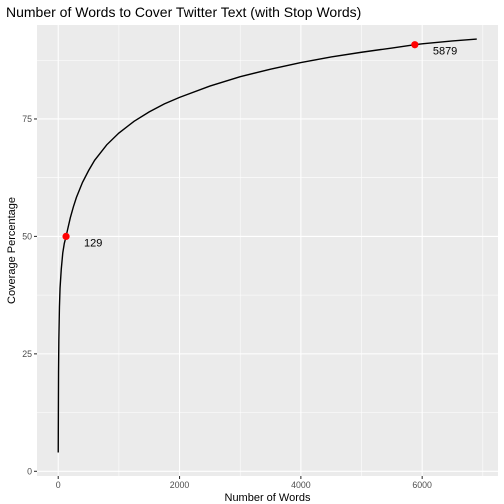 The image size is (504, 504). I want to click on x-tick-label: 6000, so click(422, 485).